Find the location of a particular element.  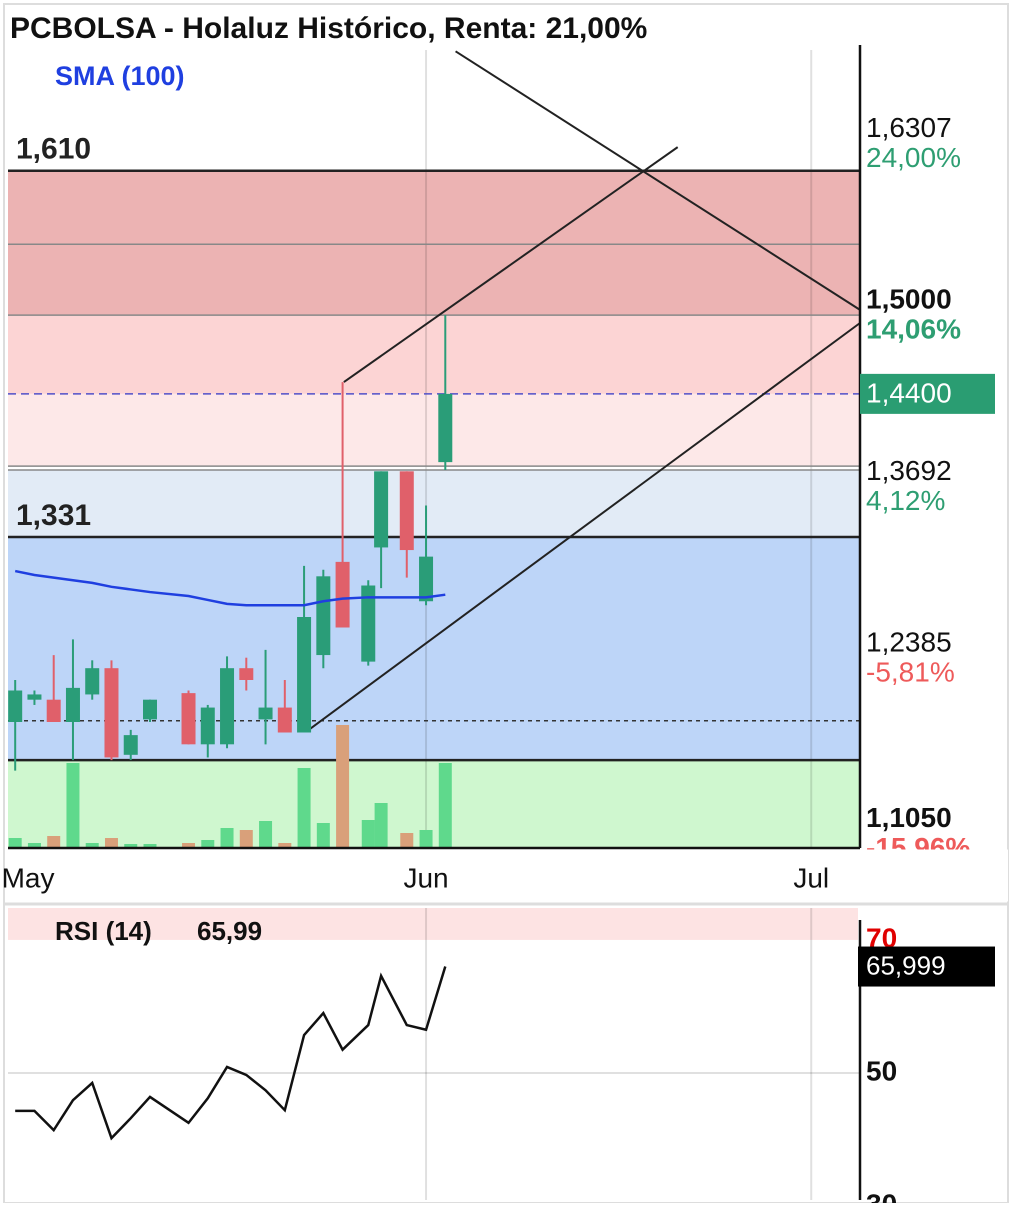

title-bar is located at coordinates (433, 29).